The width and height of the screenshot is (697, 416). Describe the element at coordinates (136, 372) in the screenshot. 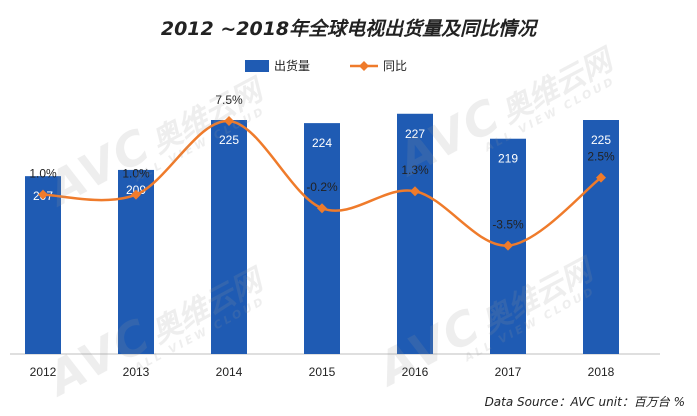

I see `x-tick-label: 2013` at that location.